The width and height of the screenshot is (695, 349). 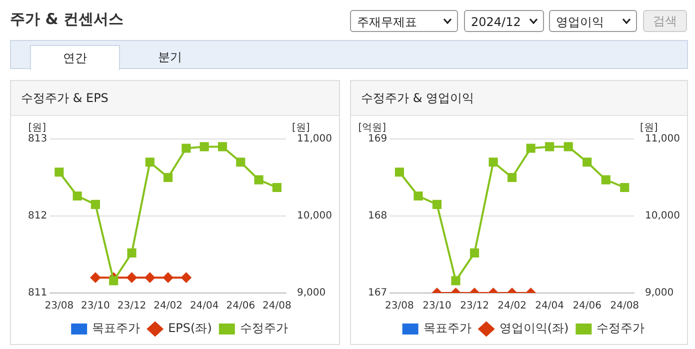 What do you see at coordinates (38, 216) in the screenshot?
I see `y-tick-label: 812` at bounding box center [38, 216].